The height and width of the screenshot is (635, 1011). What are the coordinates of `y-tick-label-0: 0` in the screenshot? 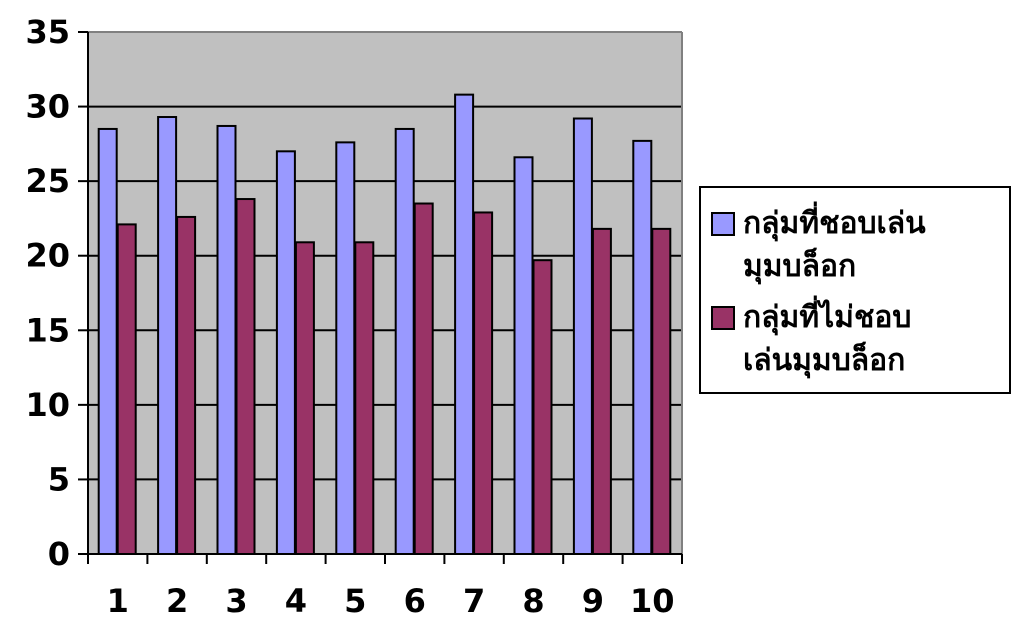 It's located at (59, 554).